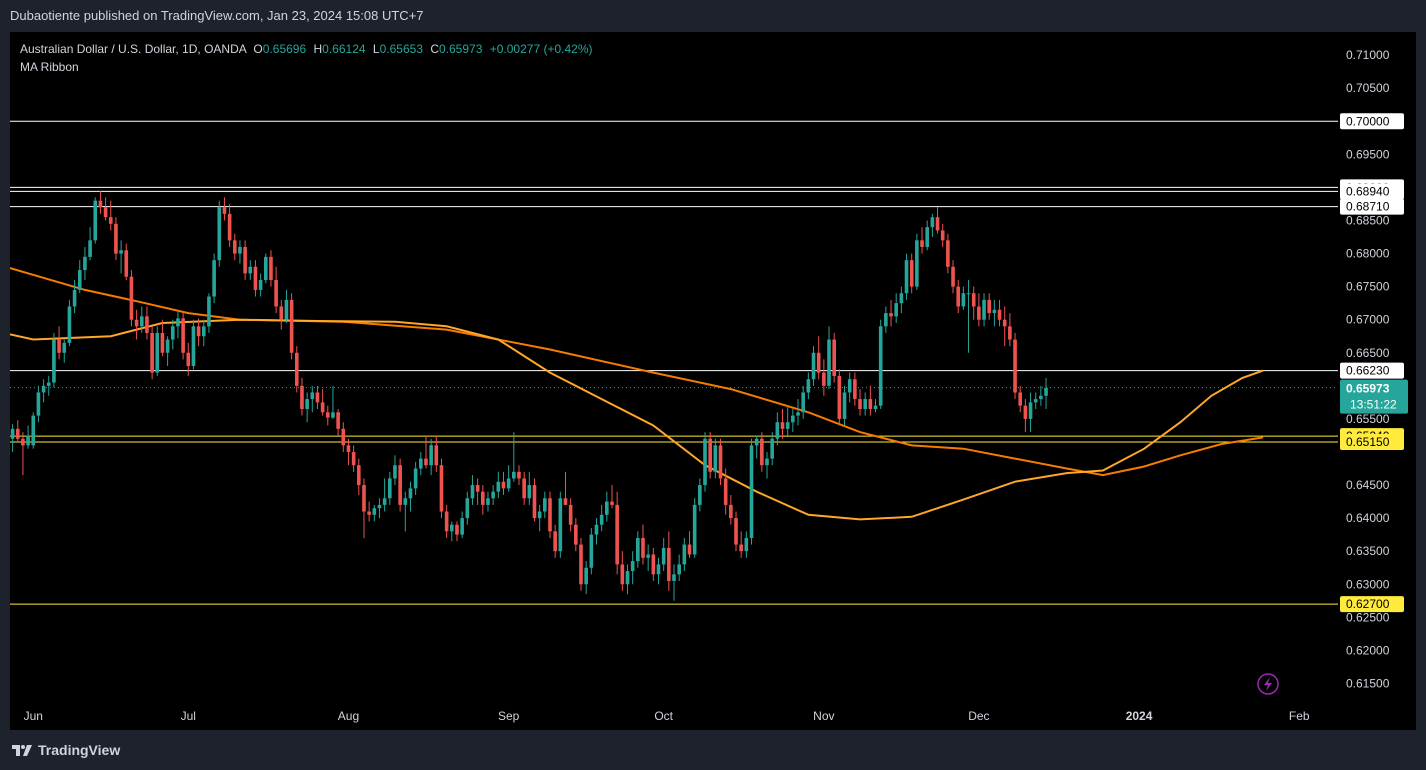 The width and height of the screenshot is (1426, 770). I want to click on level-tag-0.68710, so click(1372, 206).